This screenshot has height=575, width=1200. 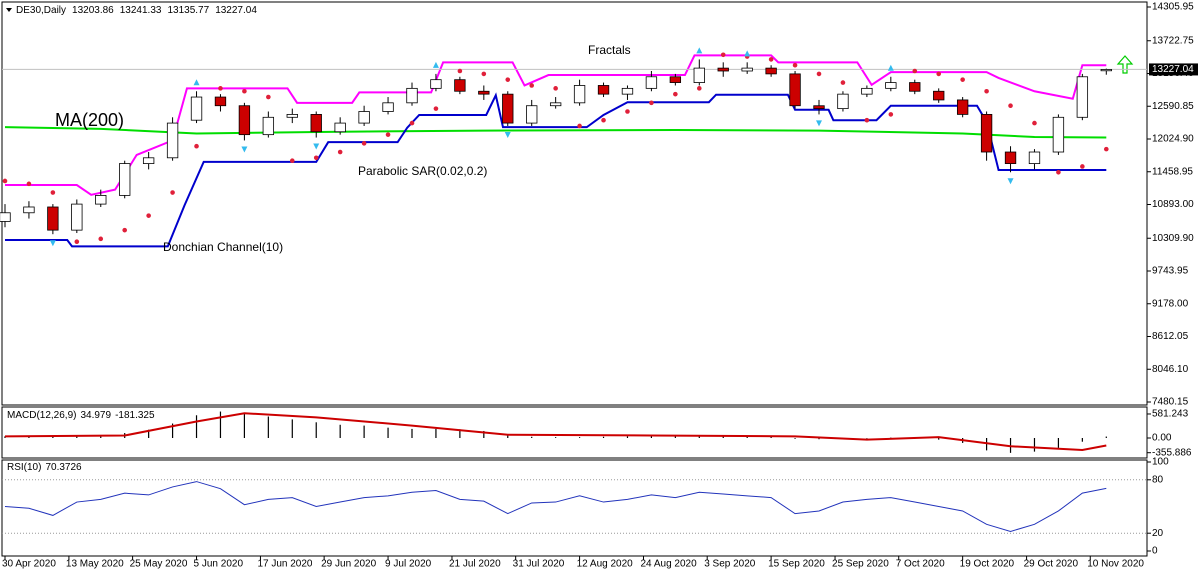 I want to click on x-tick-label: 29 Jun 2020, so click(x=348, y=564).